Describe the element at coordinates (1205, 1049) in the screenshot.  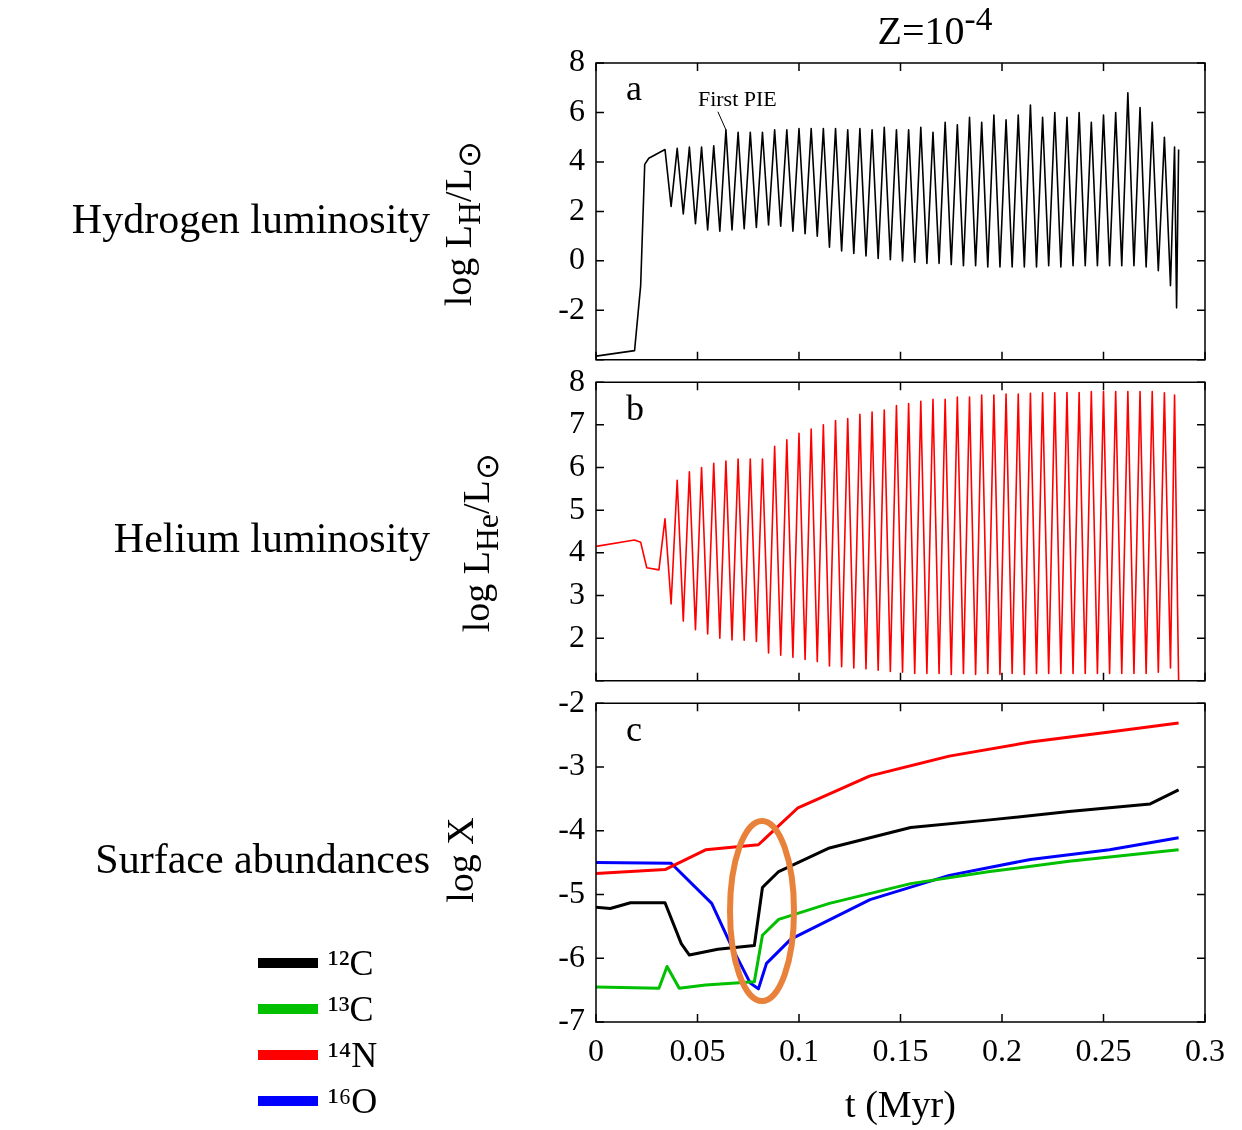
I see `x-tick-label: 0.3` at that location.